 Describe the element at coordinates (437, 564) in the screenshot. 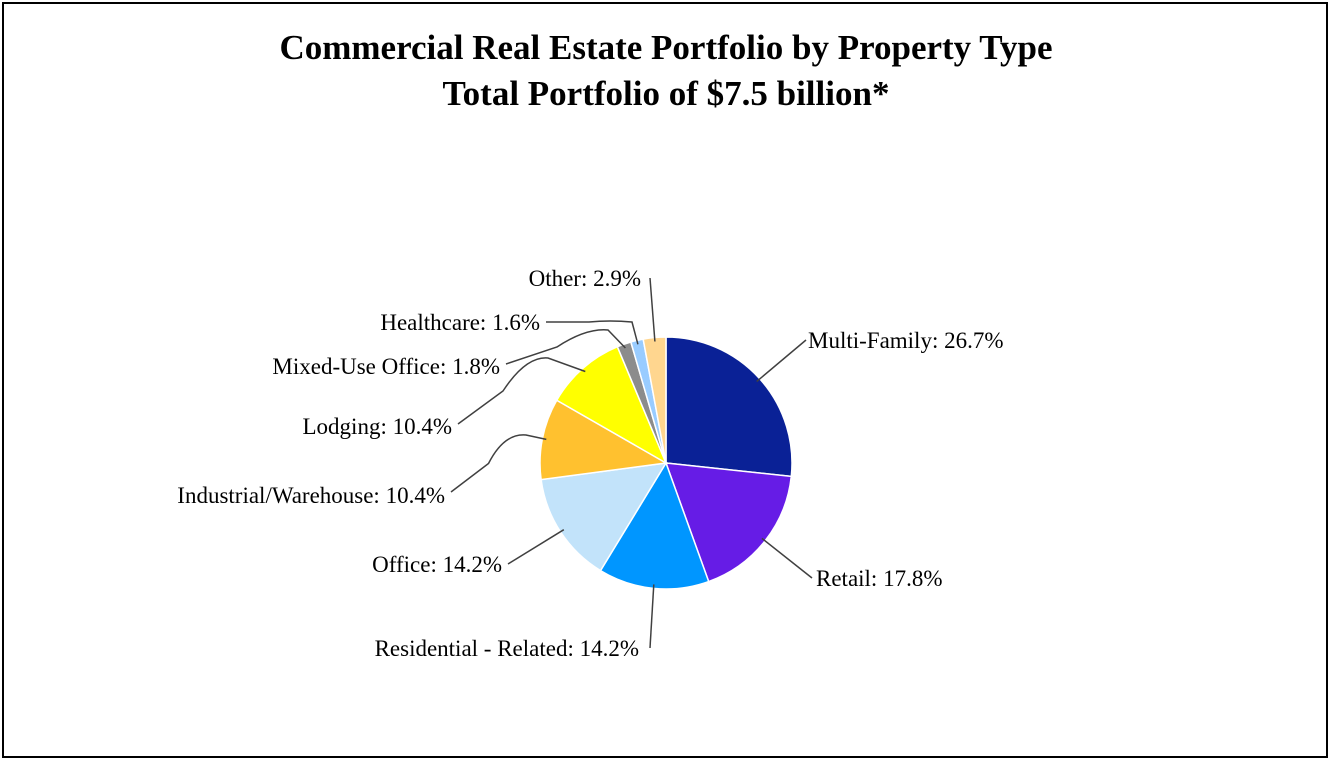

I see `slice-label-office: Office: 14.2%` at that location.